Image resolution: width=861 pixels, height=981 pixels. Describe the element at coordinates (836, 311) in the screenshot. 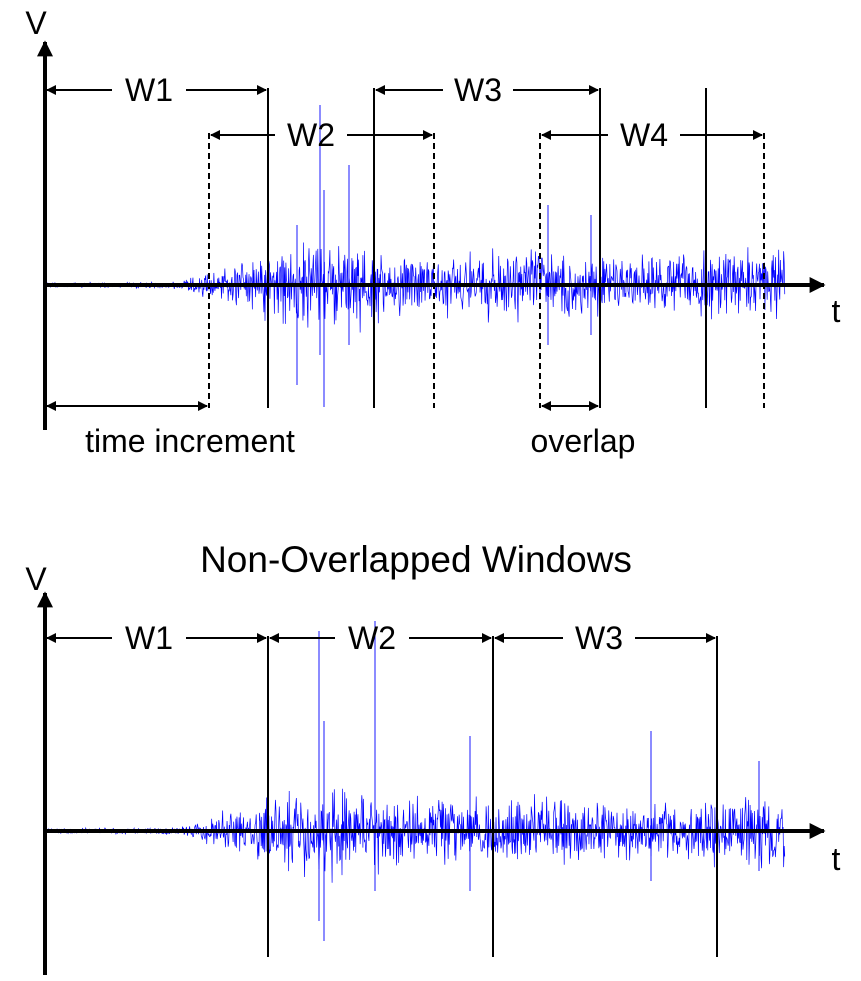

I see `top-x-axis-label: t` at that location.